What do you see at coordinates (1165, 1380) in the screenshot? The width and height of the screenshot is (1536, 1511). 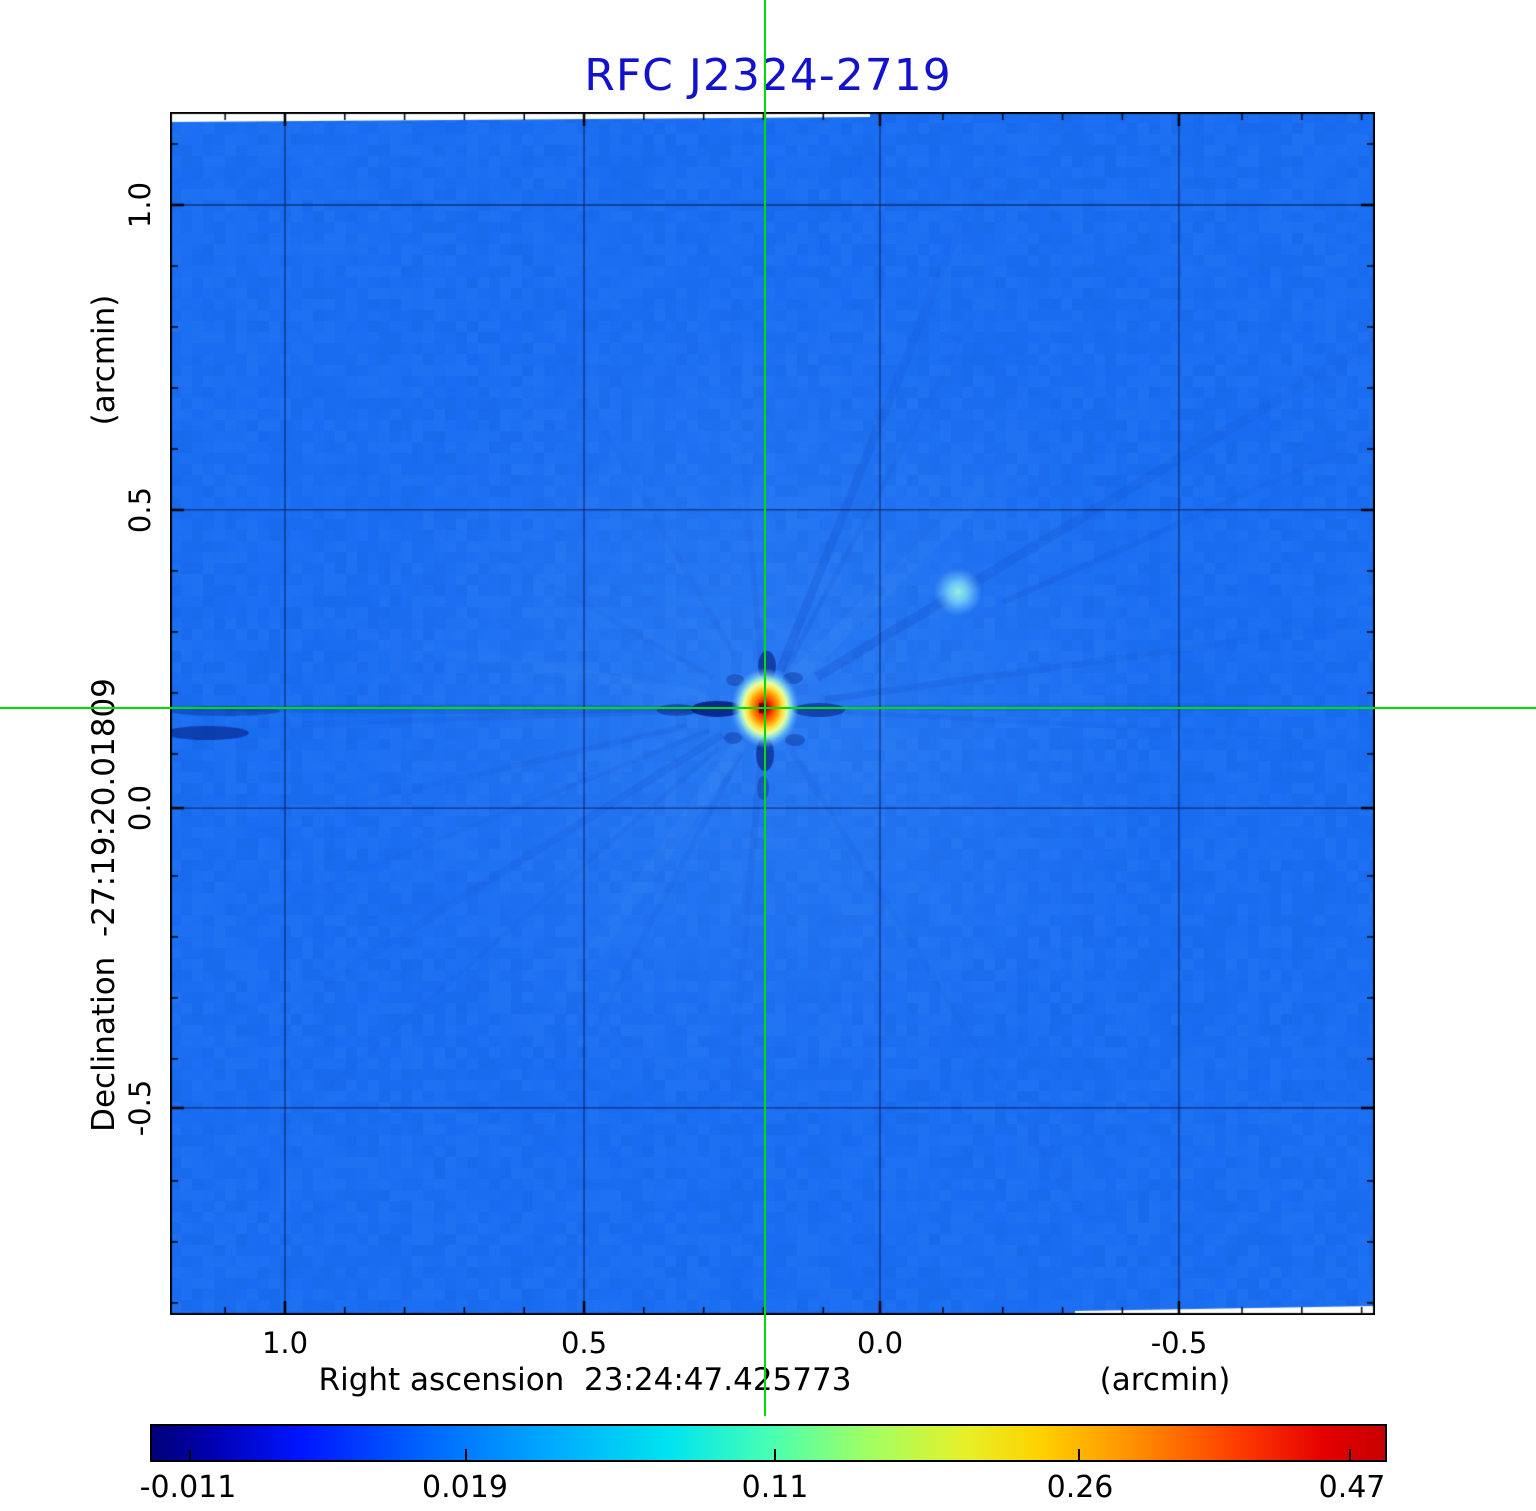 I see `x-axis-unit-label: (arcmin)` at bounding box center [1165, 1380].